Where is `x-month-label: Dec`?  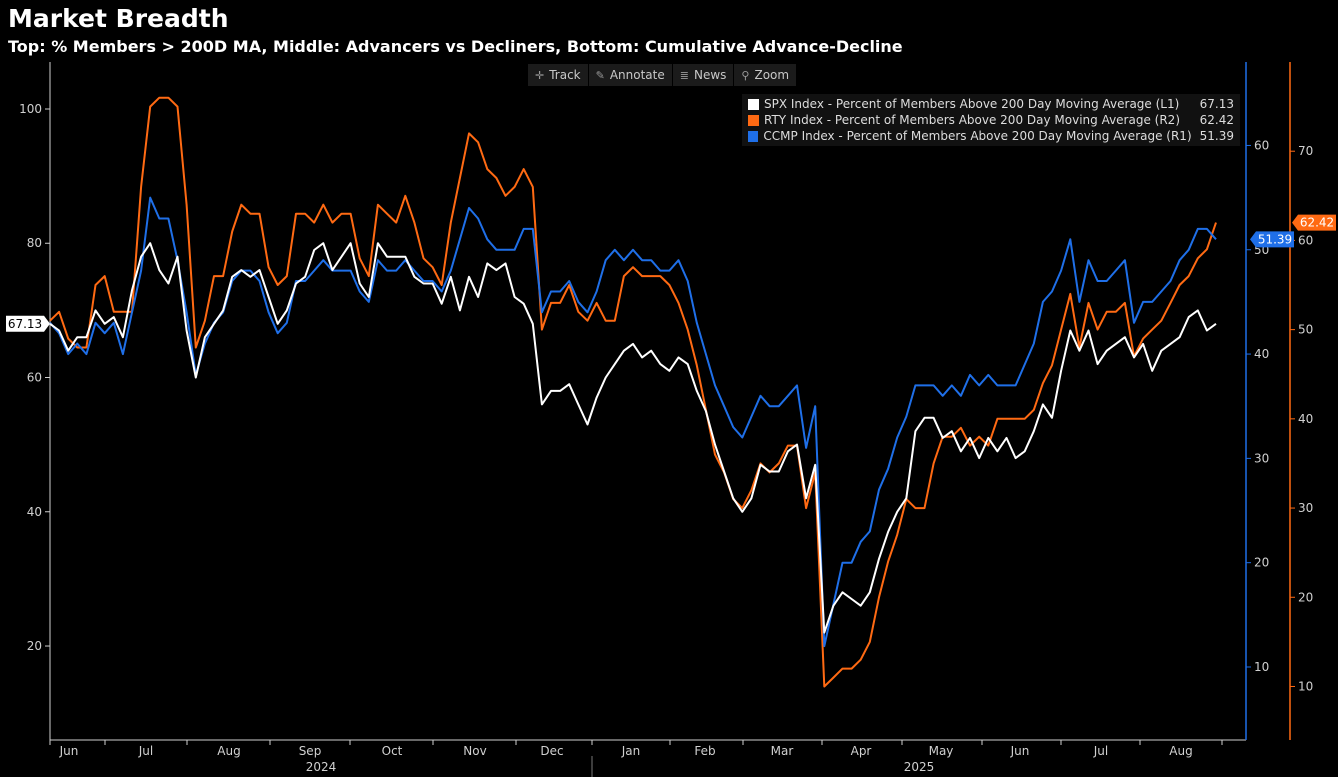
x-month-label: Dec is located at coordinates (551, 751).